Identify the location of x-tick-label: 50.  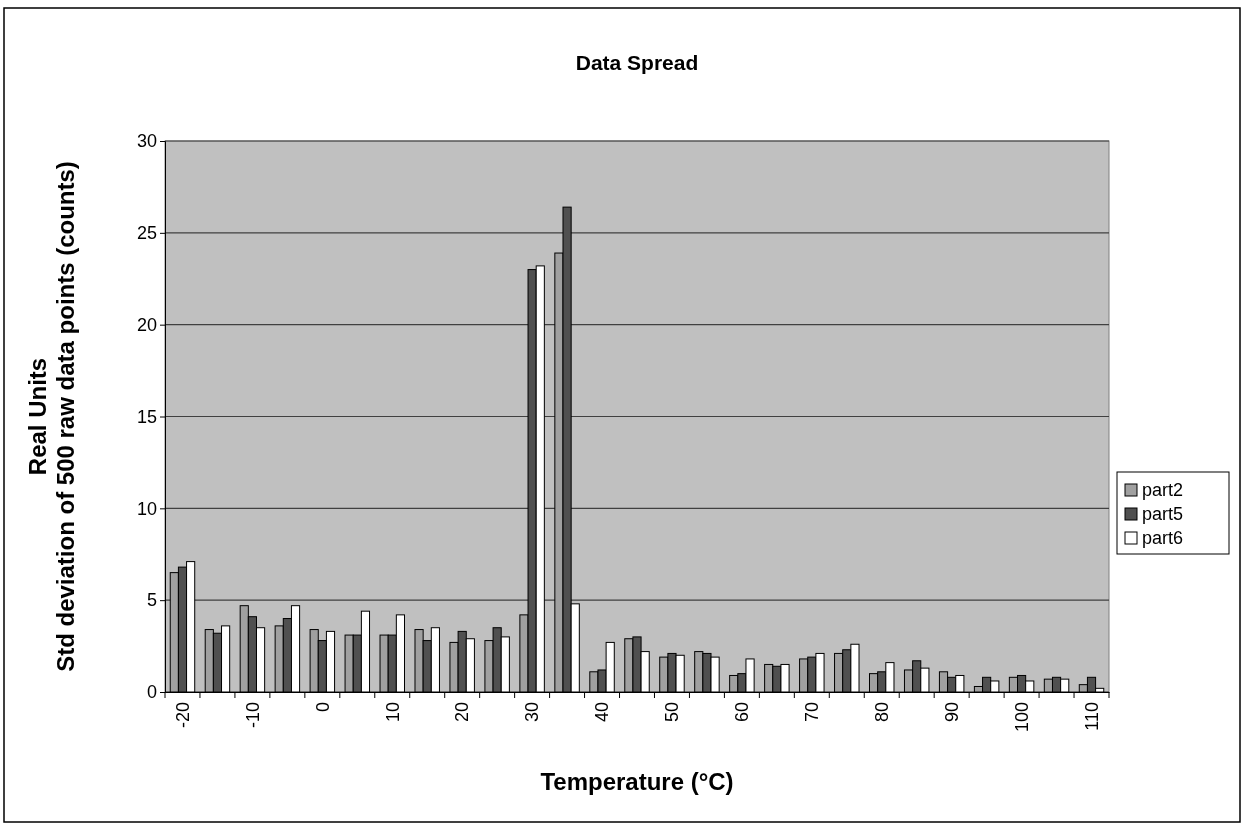
(672, 712).